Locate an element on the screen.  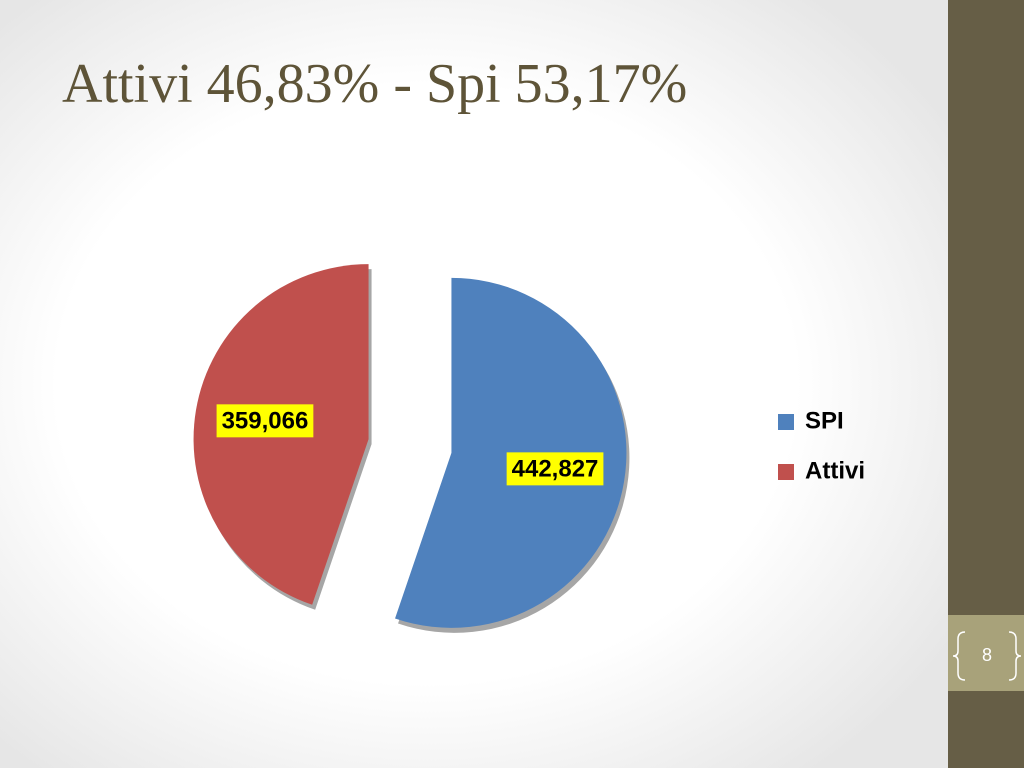
slide-number: 8 is located at coordinates (987, 655).